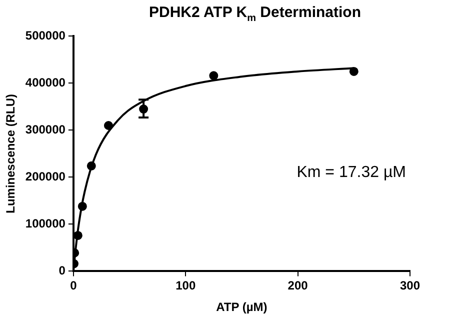 The height and width of the screenshot is (319, 450). Describe the element at coordinates (242, 307) in the screenshot. I see `x-axis-title: ATP (µM)` at that location.